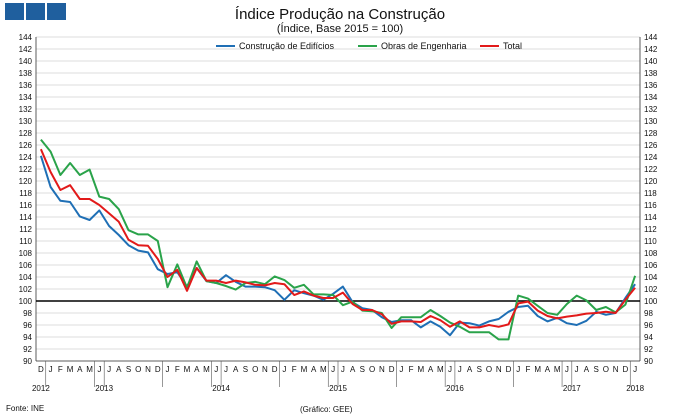 This screenshot has height=418, width=680. Describe the element at coordinates (572, 388) in the screenshot. I see `year-label: 2017` at that location.